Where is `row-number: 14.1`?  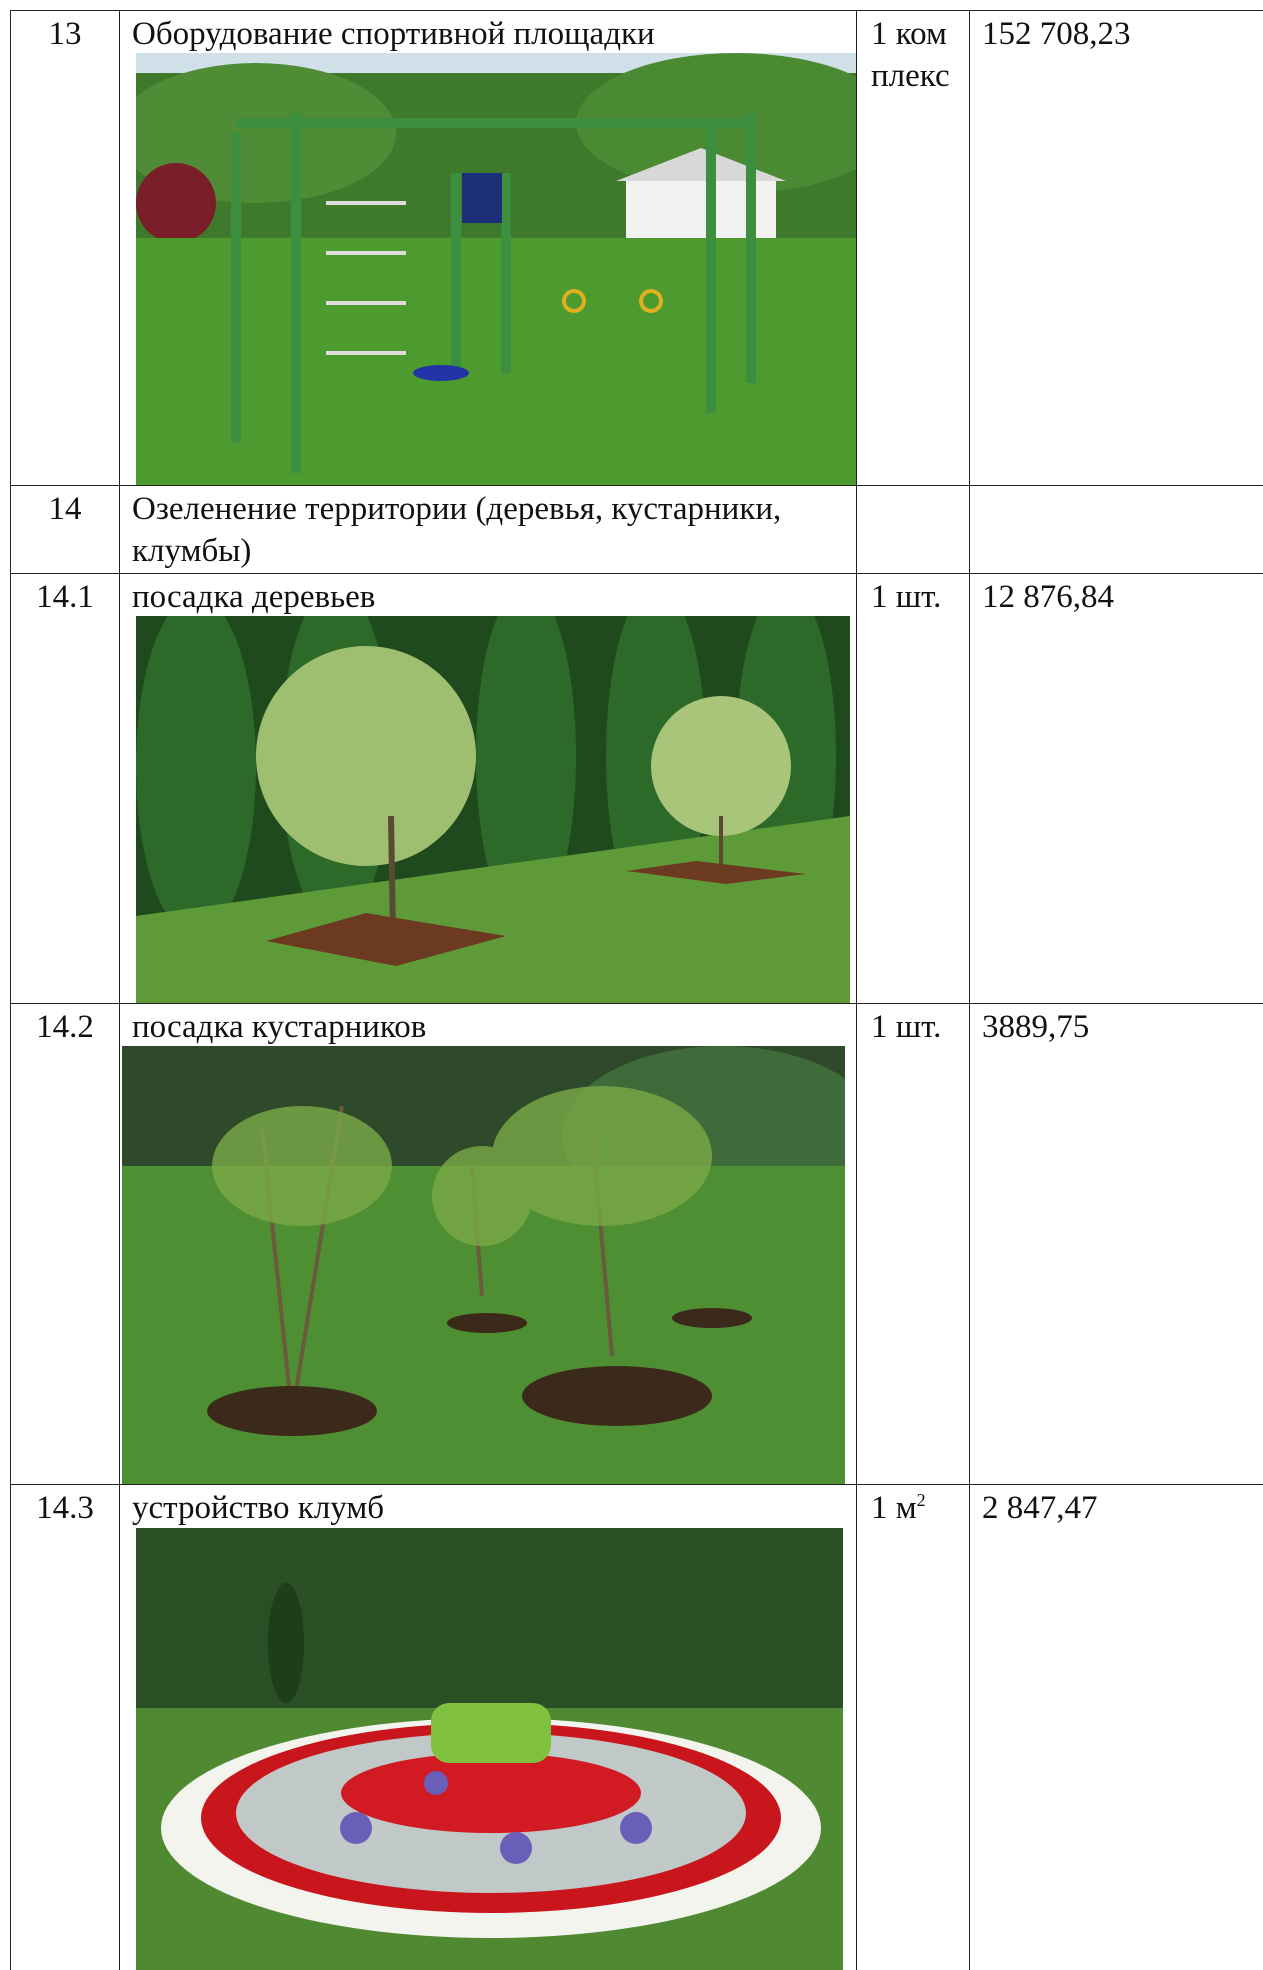 row-number: 14.1 is located at coordinates (65, 788).